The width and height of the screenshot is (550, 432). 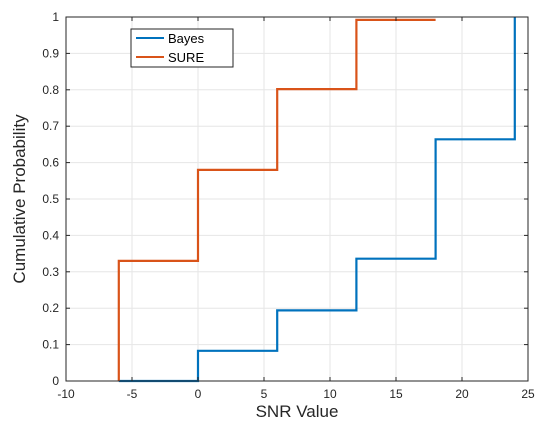 What do you see at coordinates (50, 272) in the screenshot?
I see `y-tick-label: 0.3` at bounding box center [50, 272].